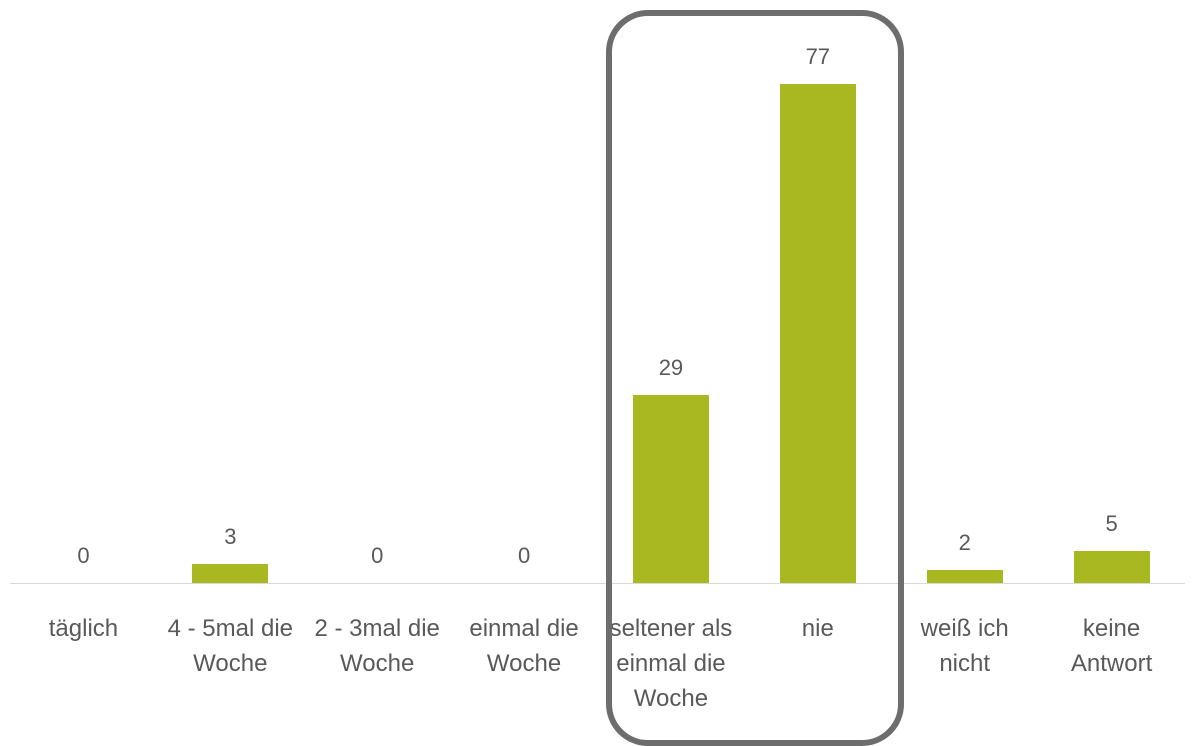 The height and width of the screenshot is (746, 1197). What do you see at coordinates (230, 646) in the screenshot?
I see `x-tick-label: 4 - 5mal die Woche` at bounding box center [230, 646].